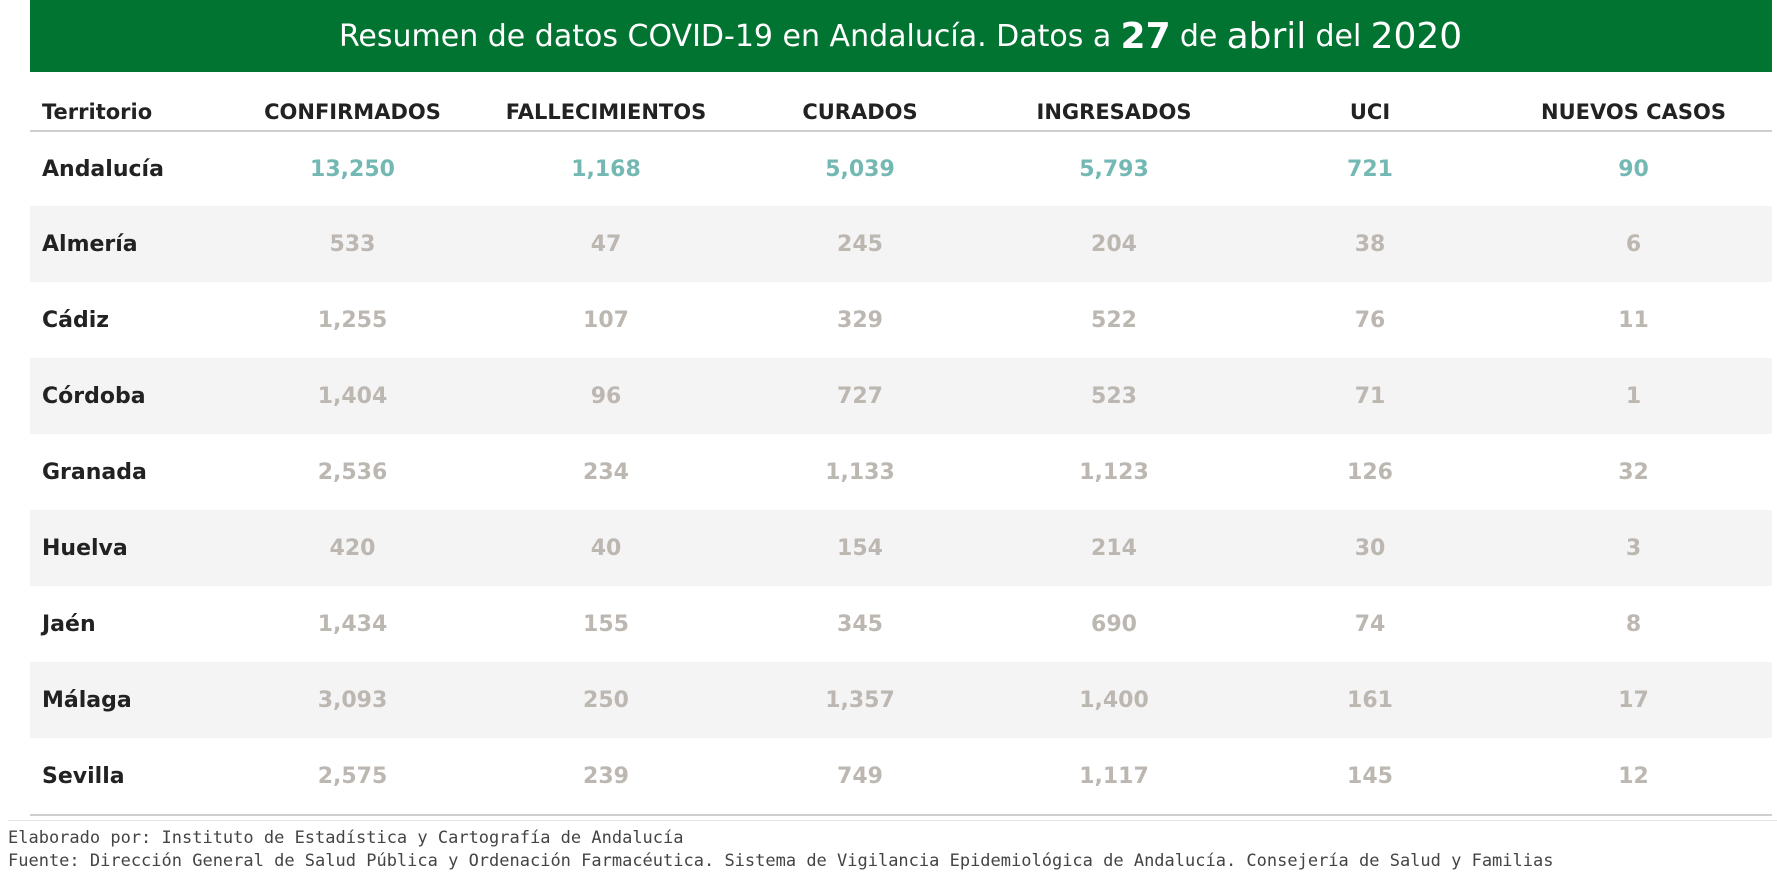  What do you see at coordinates (1338, 36) in the screenshot?
I see `title-del: del` at bounding box center [1338, 36].